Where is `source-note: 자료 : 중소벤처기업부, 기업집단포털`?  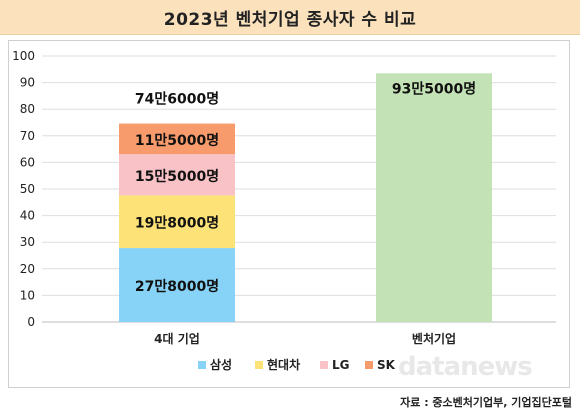
source-note: 자료 : 중소벤처기업부, 기업집단포털 is located at coordinates (486, 402).